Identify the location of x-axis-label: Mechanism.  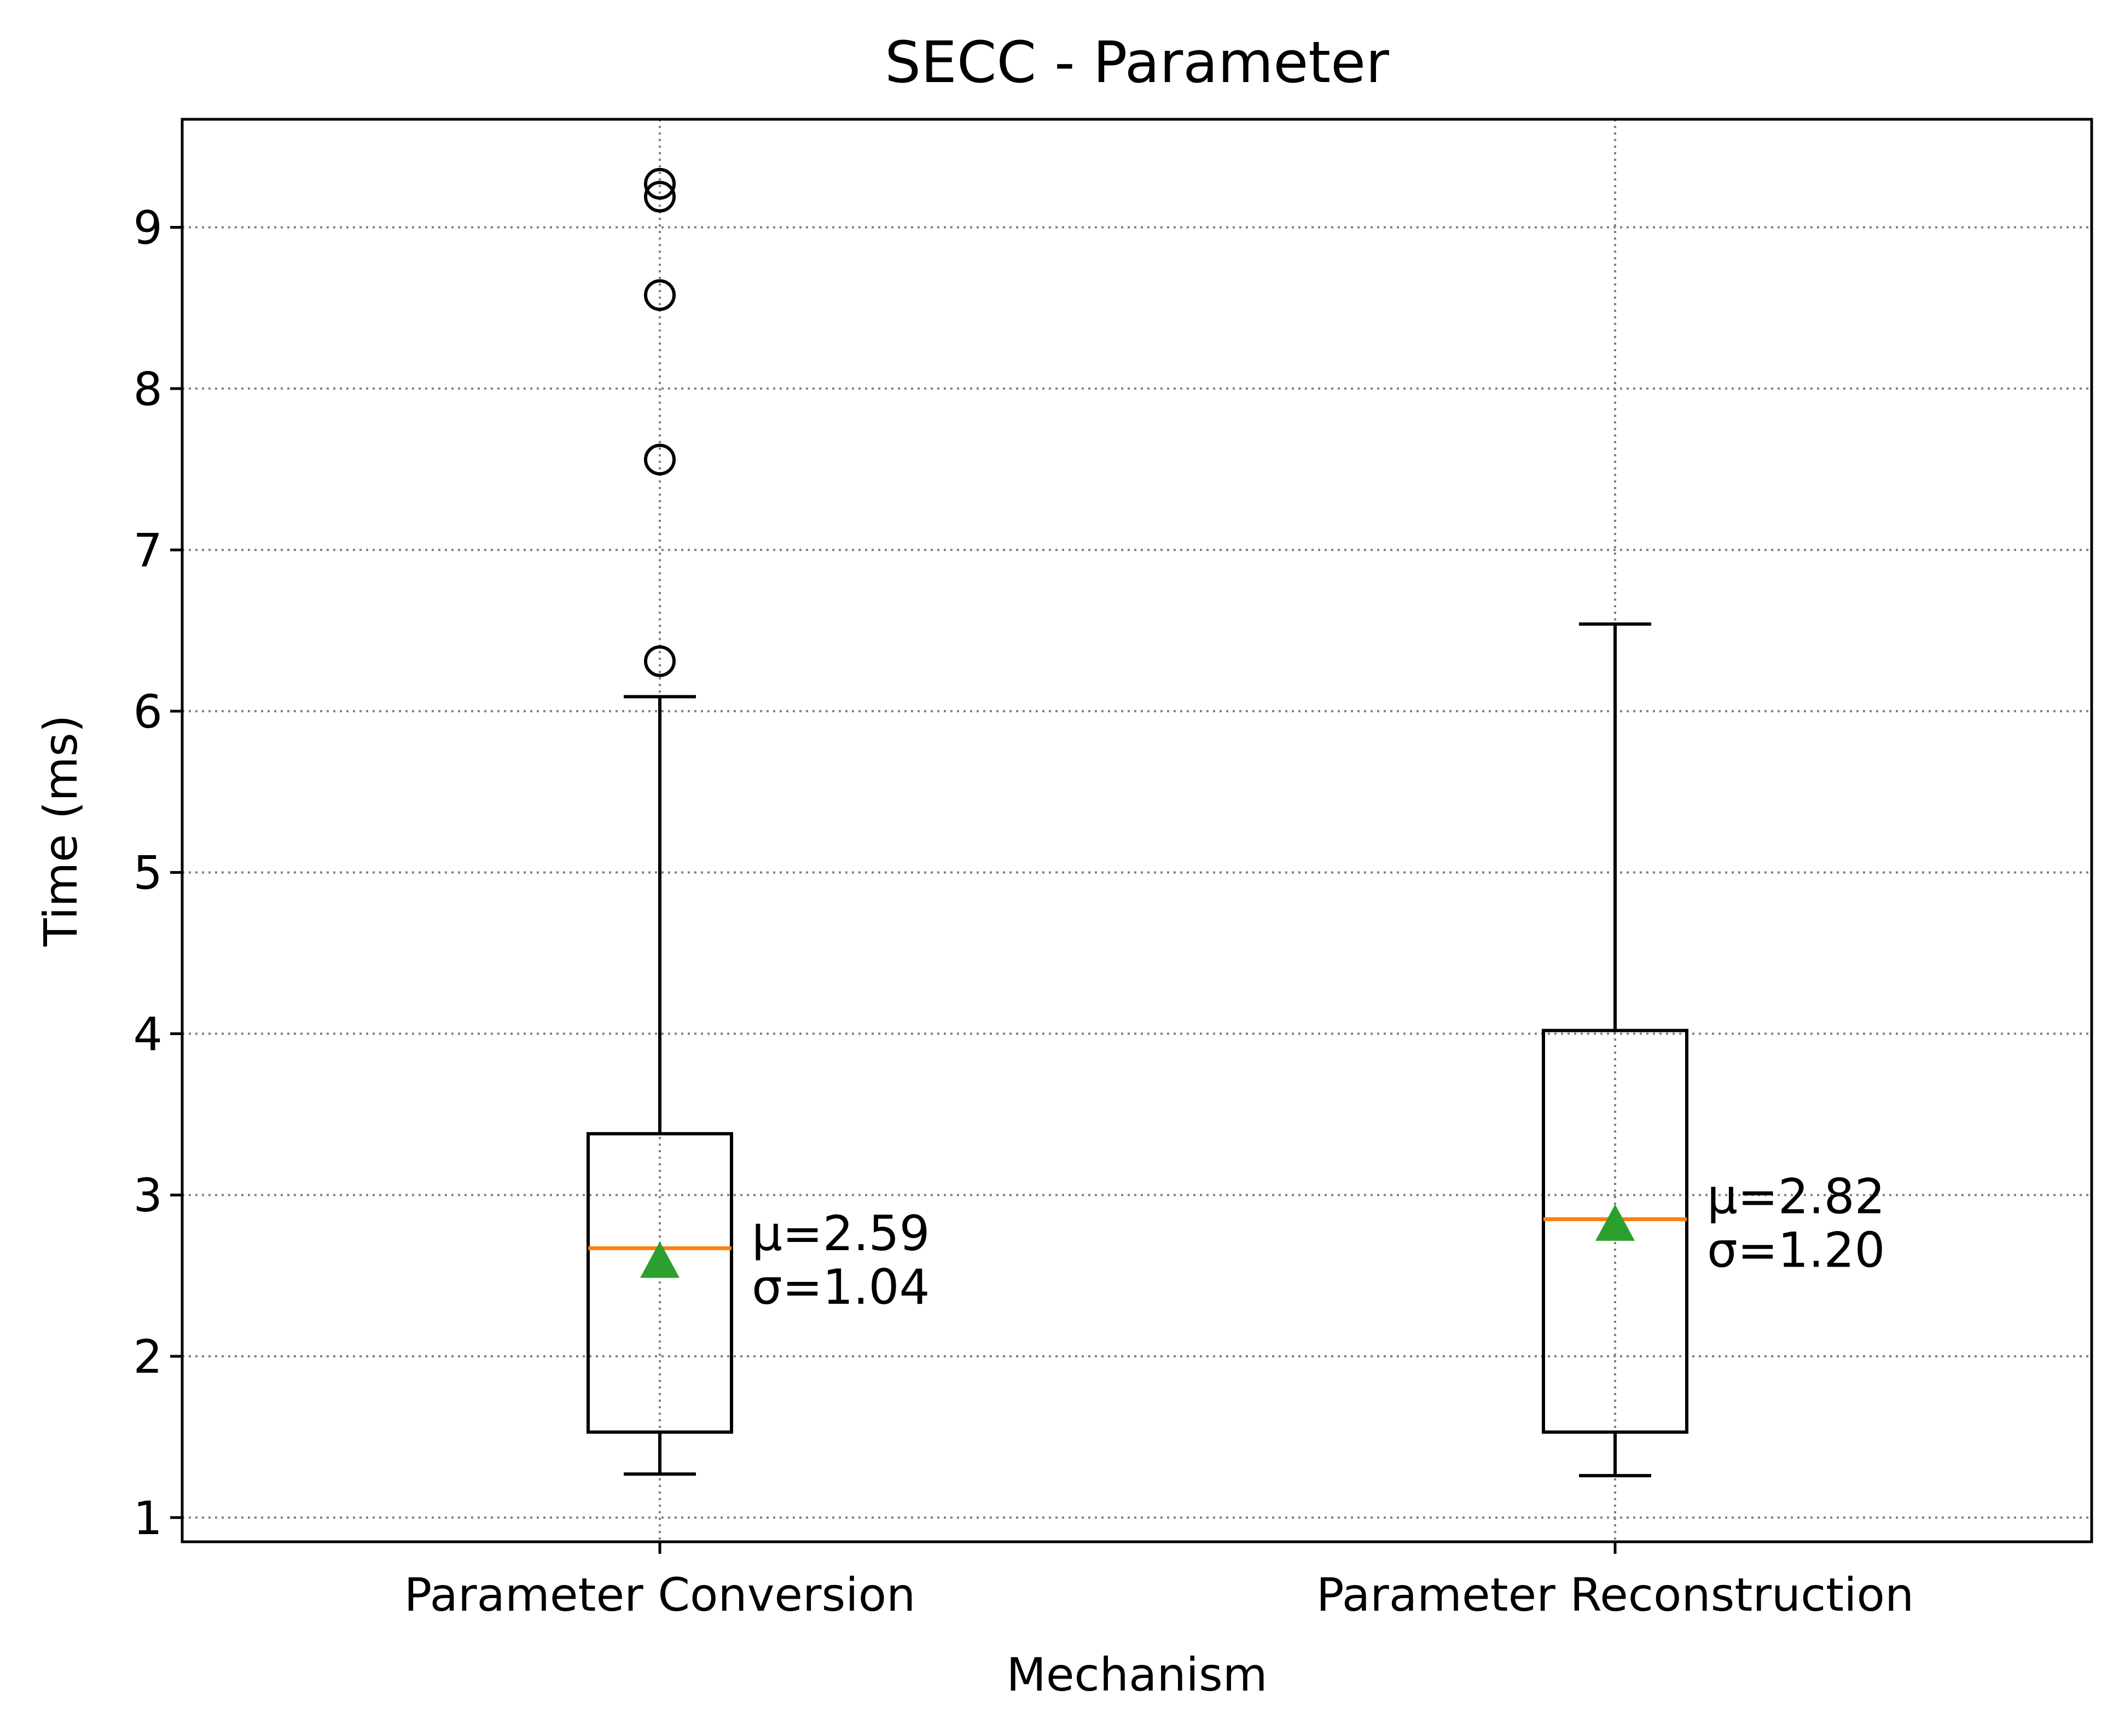
(1136, 1675).